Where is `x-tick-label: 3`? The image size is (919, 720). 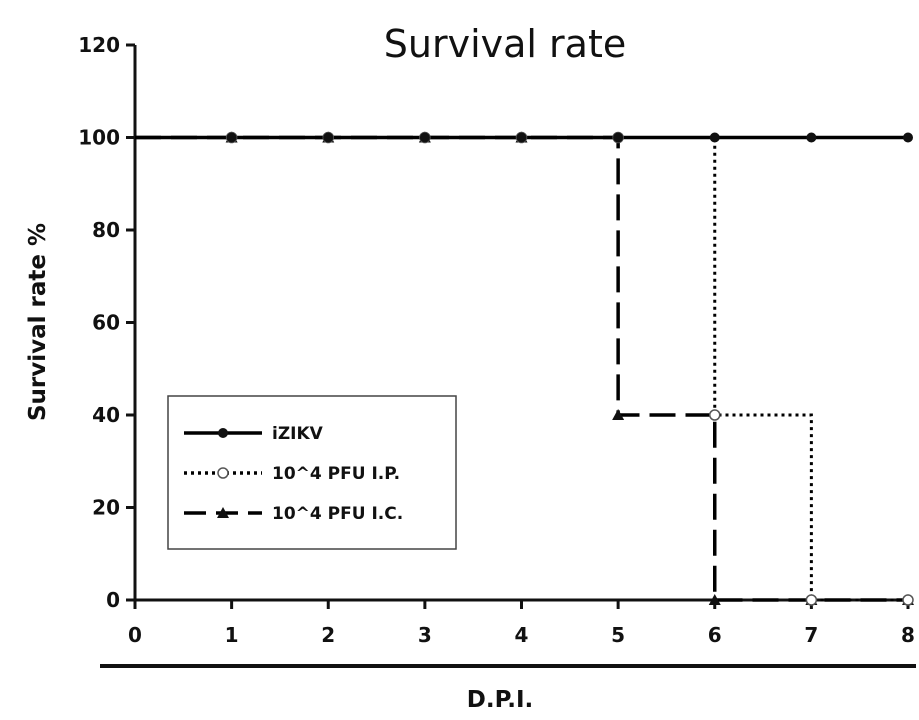
x-tick-label: 3 is located at coordinates (425, 635).